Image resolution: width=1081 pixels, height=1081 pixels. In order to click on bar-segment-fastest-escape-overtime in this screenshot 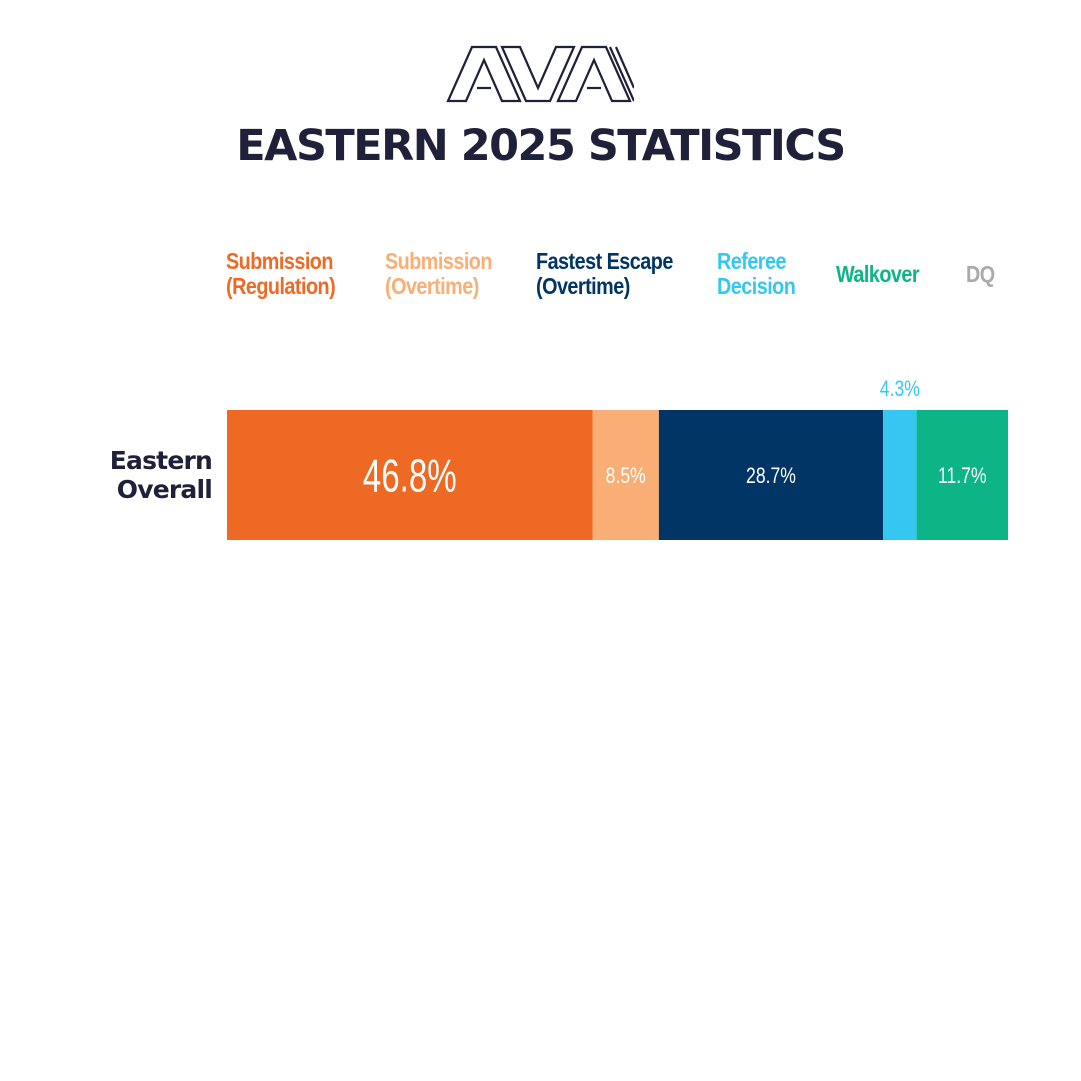, I will do `click(771, 475)`.